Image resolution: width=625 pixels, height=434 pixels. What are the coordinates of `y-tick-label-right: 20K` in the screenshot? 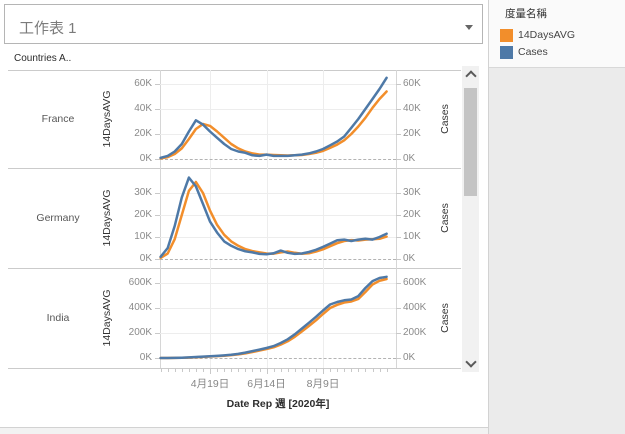 It's located at (412, 214).